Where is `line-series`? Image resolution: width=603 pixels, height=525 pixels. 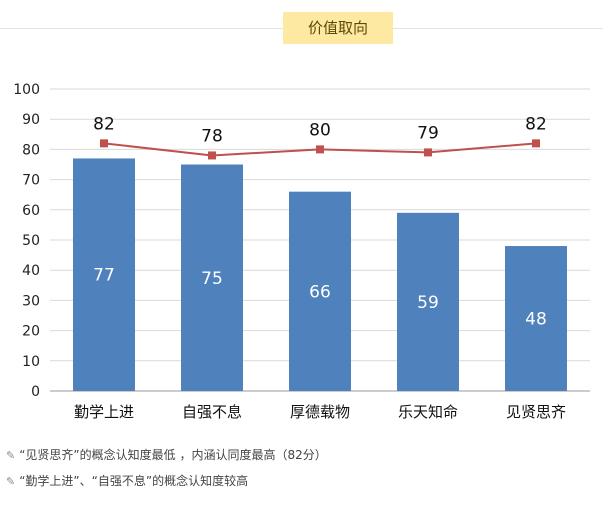
line-series is located at coordinates (320, 149).